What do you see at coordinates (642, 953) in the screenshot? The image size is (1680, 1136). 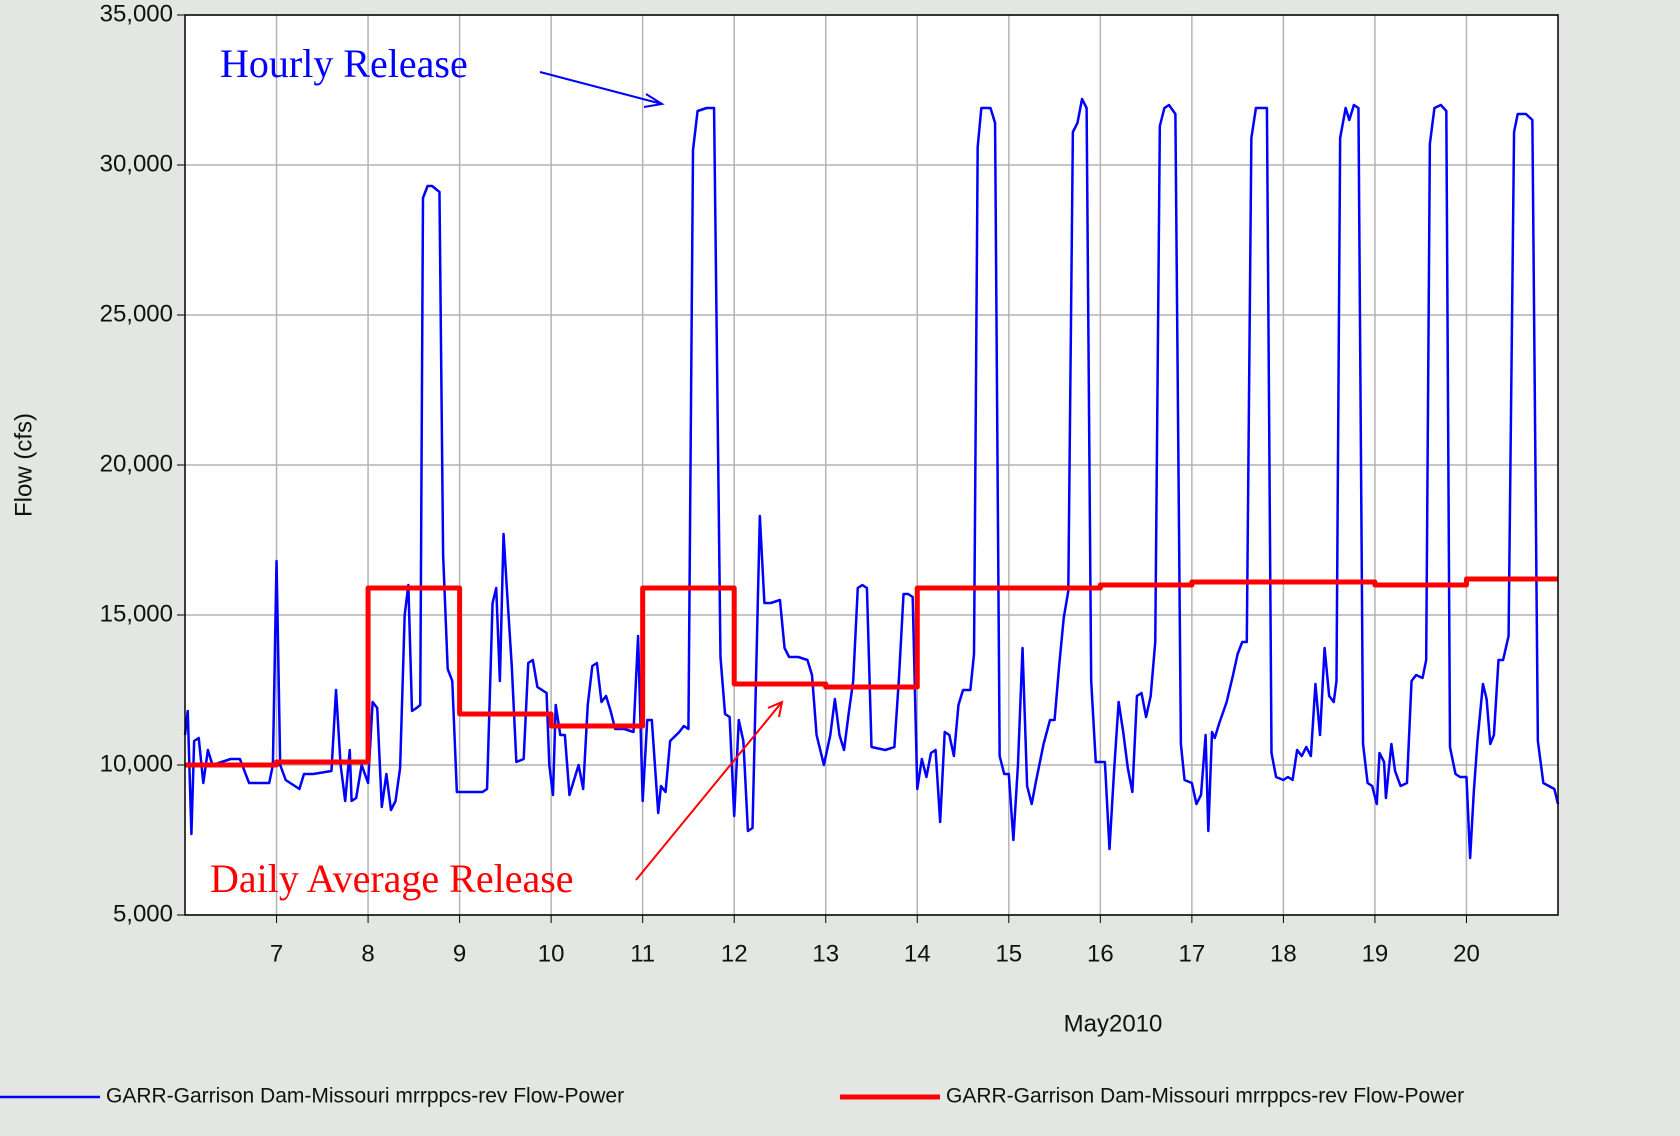 I see `x-tick-label: 11` at bounding box center [642, 953].